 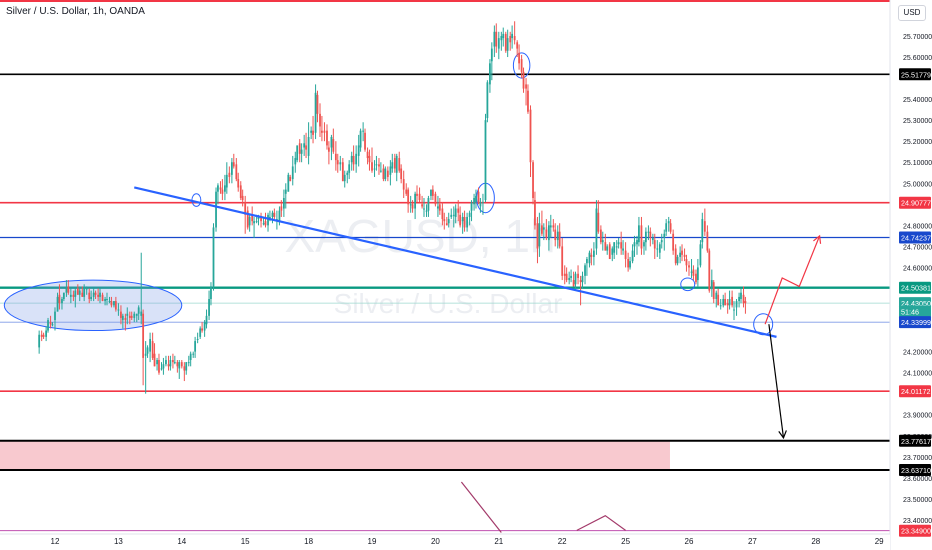 I want to click on price-axis-bg, so click(x=911, y=275).